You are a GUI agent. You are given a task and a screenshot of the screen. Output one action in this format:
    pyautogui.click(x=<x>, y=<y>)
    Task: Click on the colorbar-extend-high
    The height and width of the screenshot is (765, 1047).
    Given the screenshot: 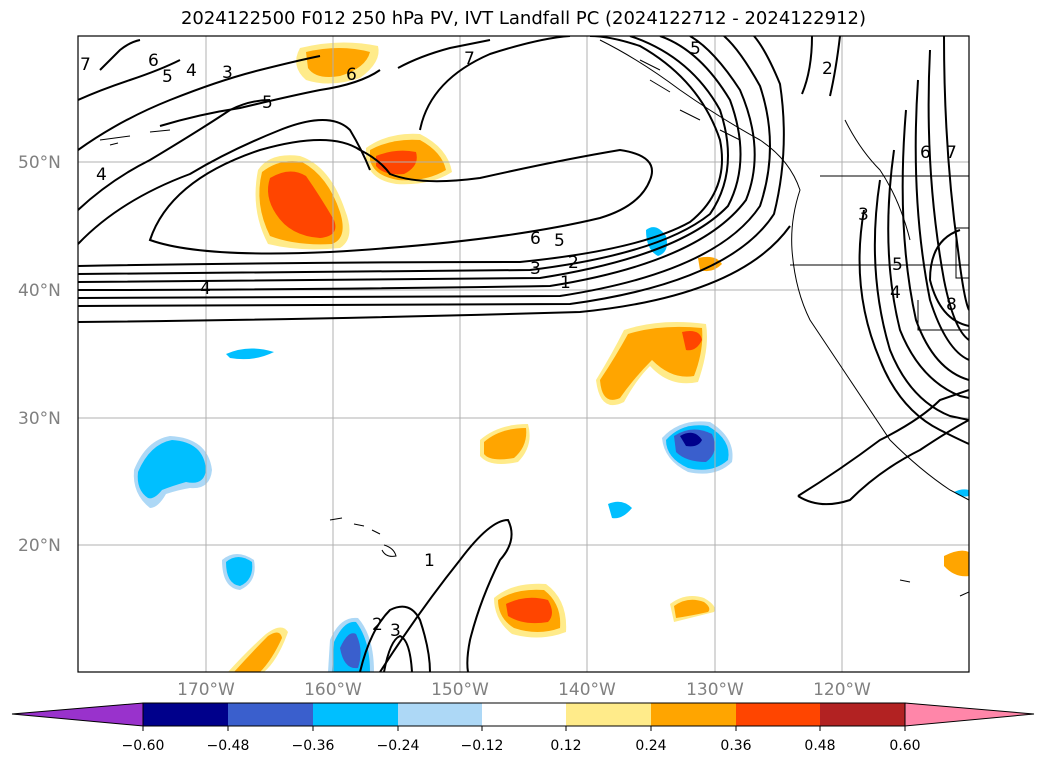 What is the action you would take?
    pyautogui.click(x=969, y=714)
    